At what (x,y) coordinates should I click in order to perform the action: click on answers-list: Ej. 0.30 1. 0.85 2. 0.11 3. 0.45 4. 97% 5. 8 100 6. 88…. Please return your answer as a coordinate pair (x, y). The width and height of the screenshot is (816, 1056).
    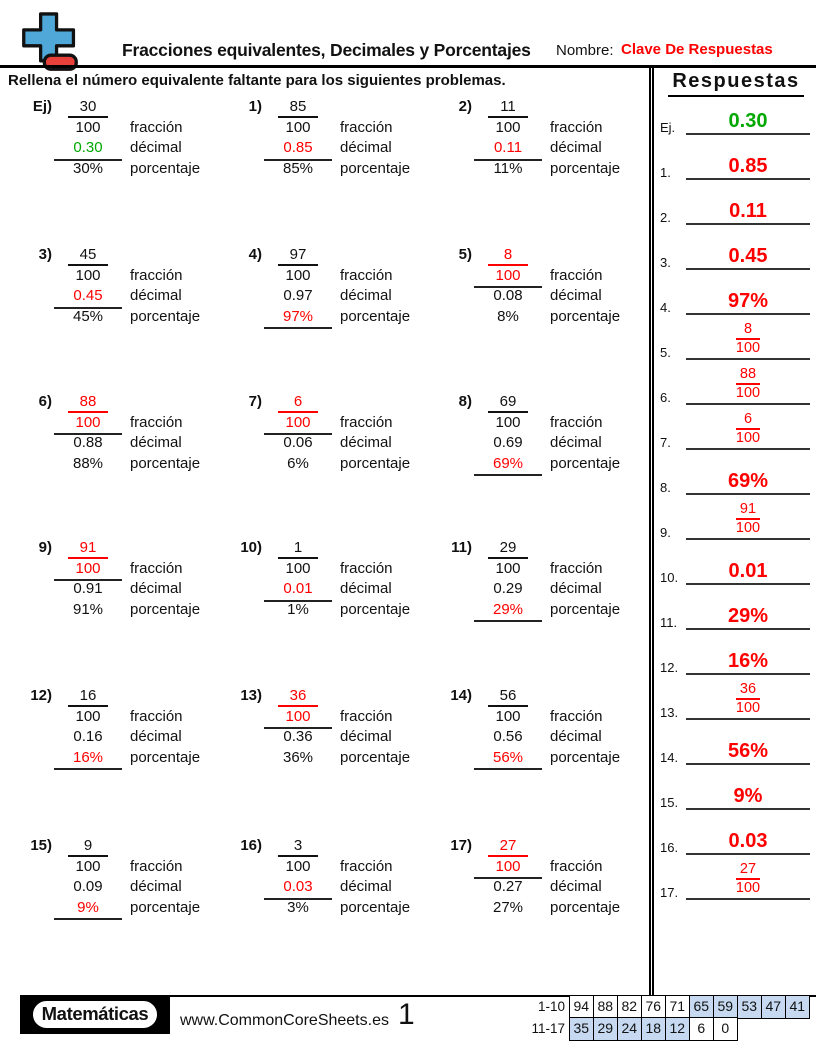
    Looking at the image, I should click on (736, 498).